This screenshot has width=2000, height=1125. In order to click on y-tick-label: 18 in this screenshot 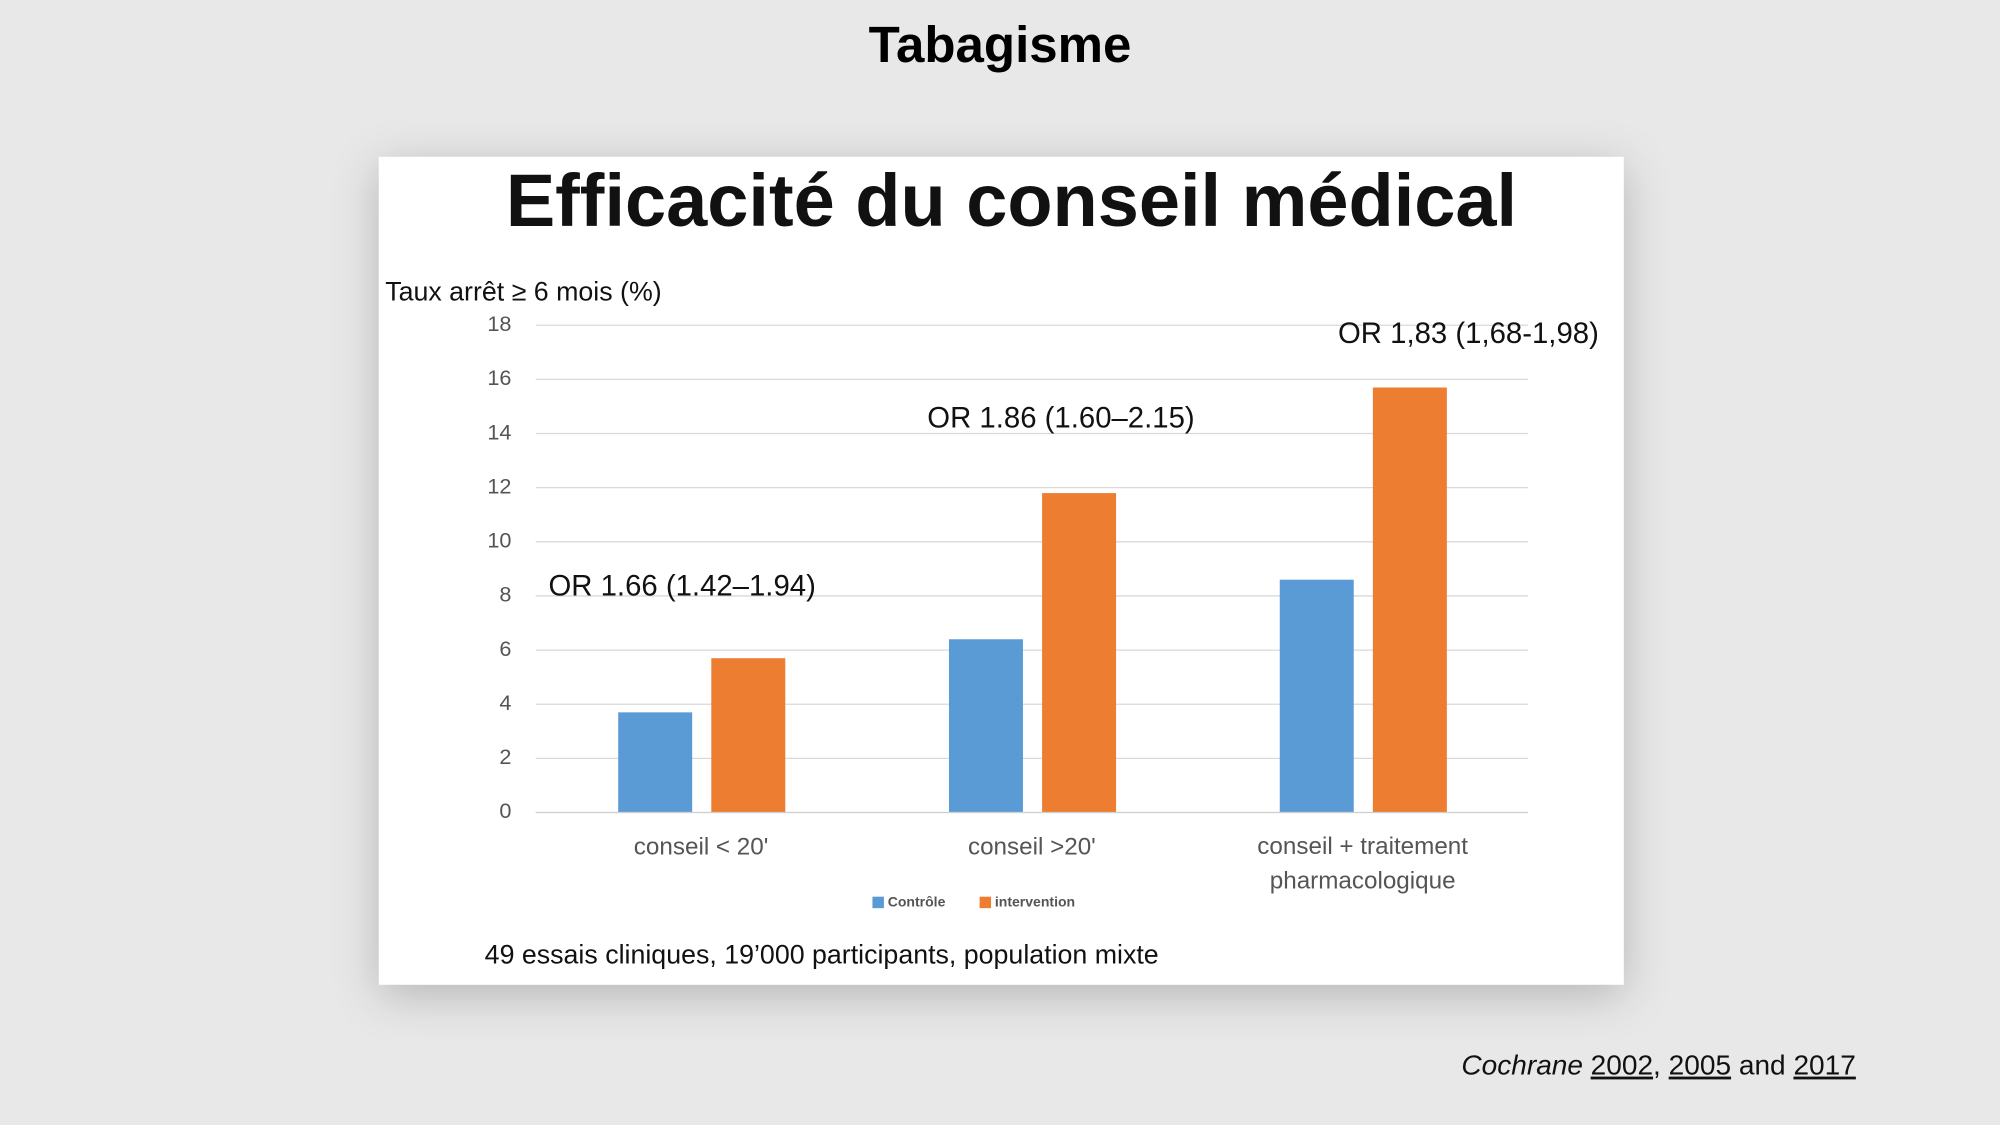, I will do `click(499, 323)`.